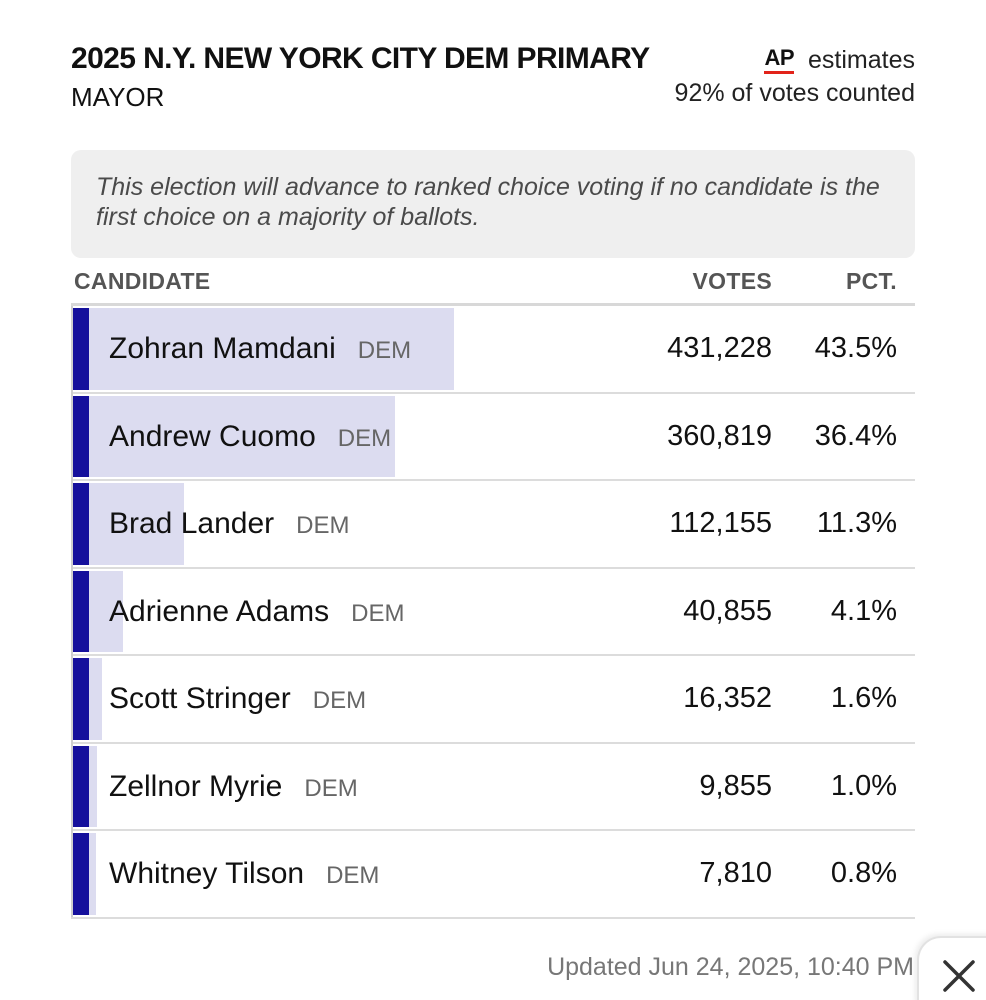  What do you see at coordinates (735, 873) in the screenshot?
I see `candidate-votes: 7,810` at bounding box center [735, 873].